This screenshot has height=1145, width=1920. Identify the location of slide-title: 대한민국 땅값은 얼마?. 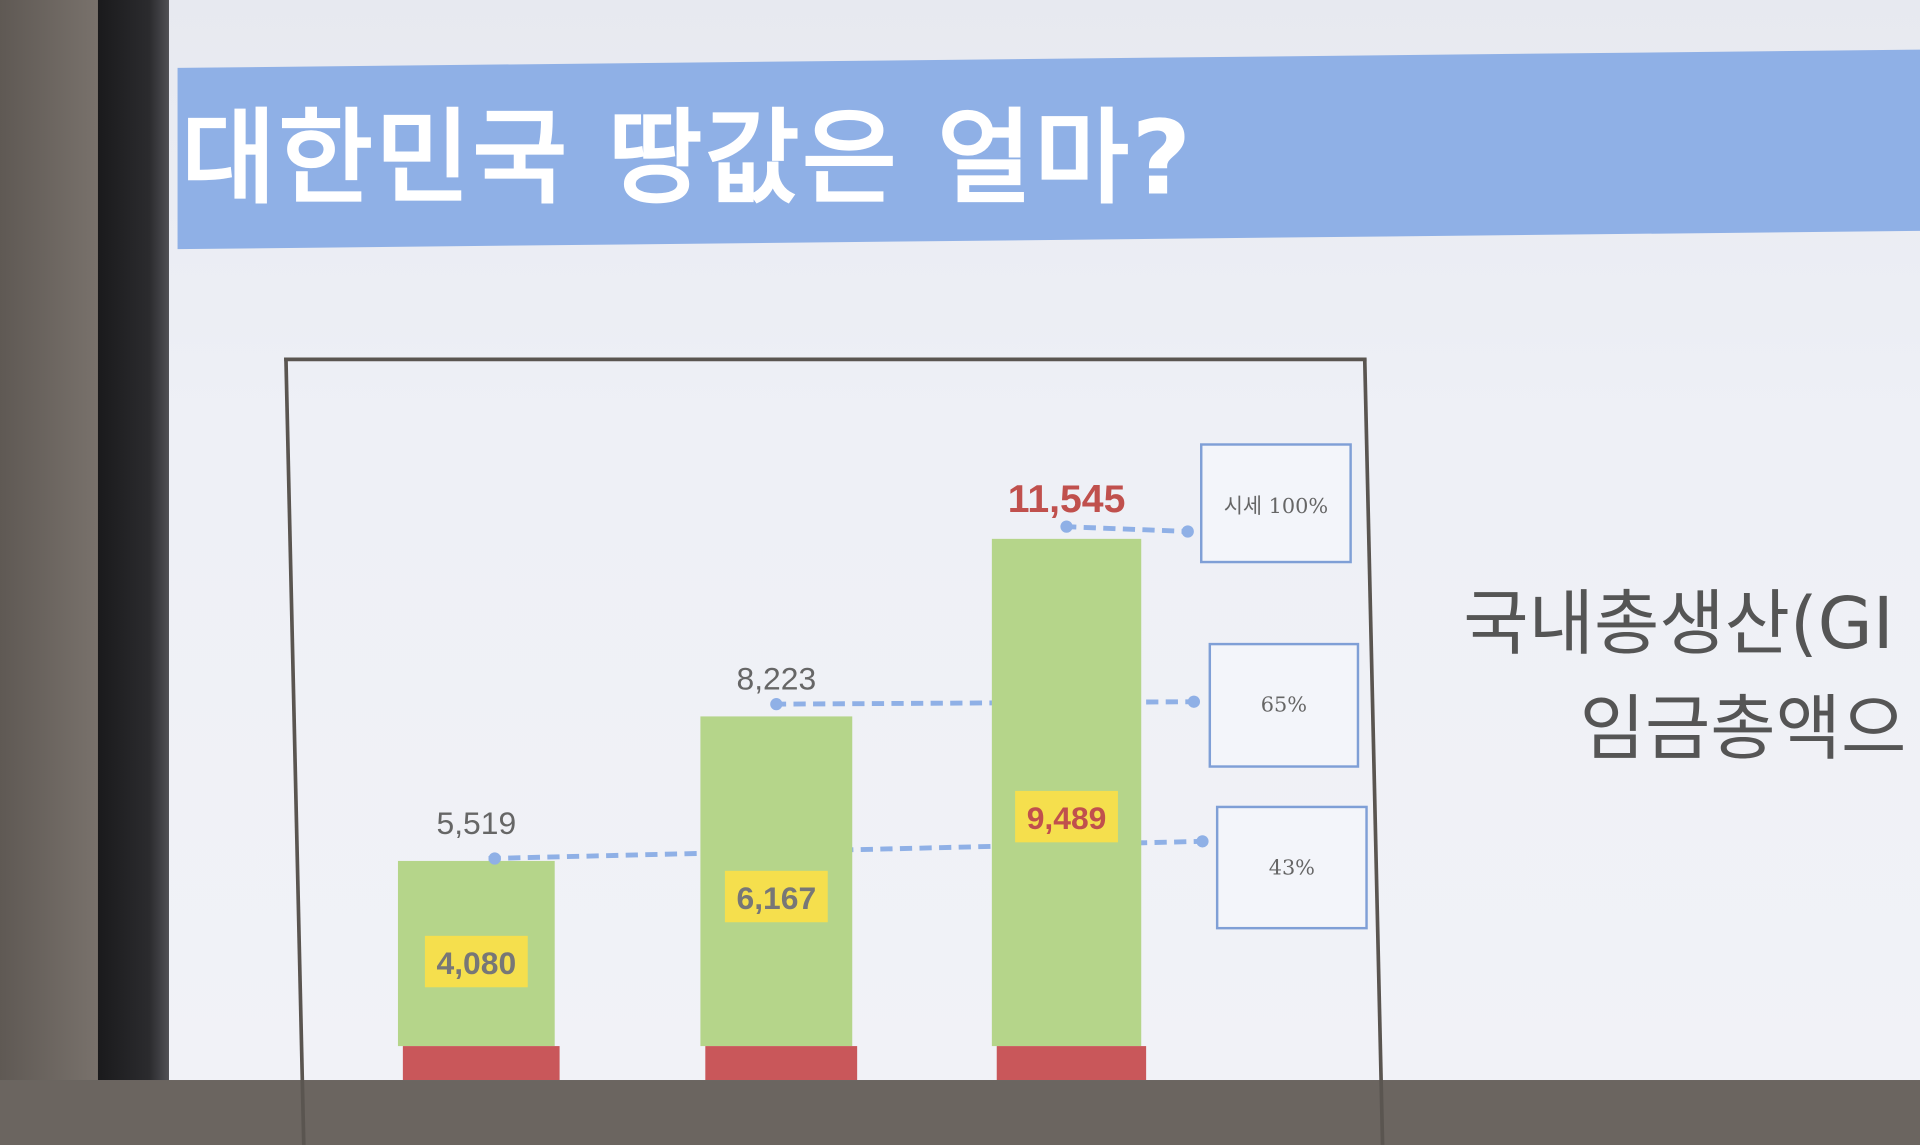
(687, 157).